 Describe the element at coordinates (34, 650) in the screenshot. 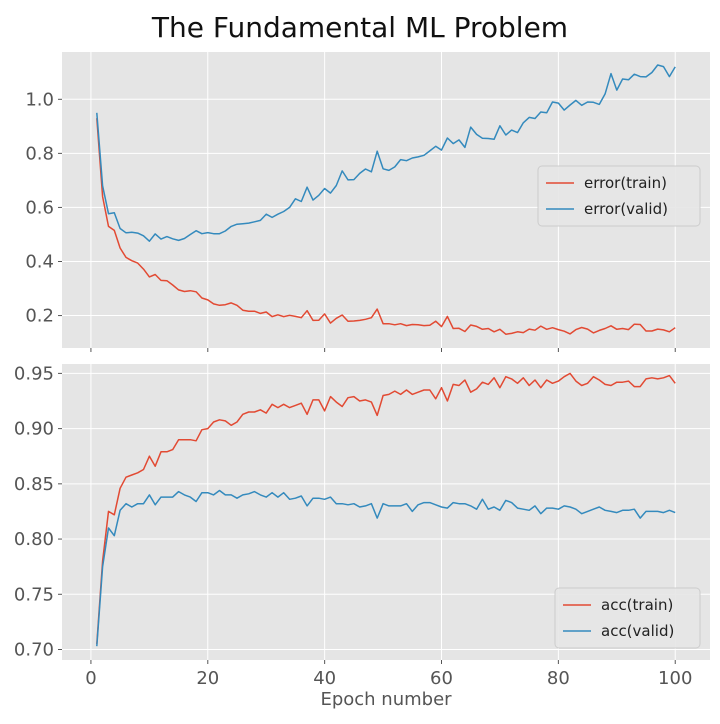

I see `y-tick-label: 0.70` at that location.